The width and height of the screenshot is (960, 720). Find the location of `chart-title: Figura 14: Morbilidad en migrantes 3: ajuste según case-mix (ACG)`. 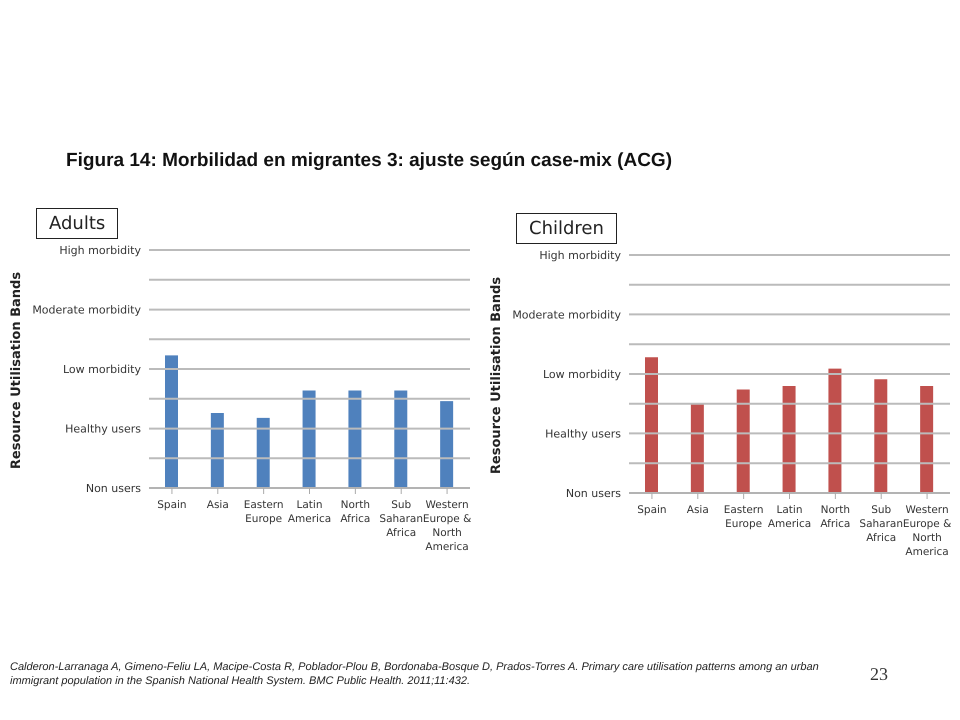

chart-title: Figura 14: Morbilidad en migrantes 3: ajuste según case-mix (ACG) is located at coordinates (369, 161).